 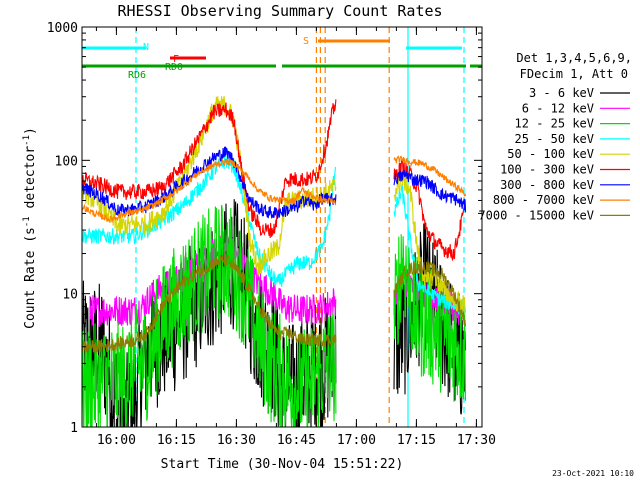 I want to click on x-tick-label: 16:30, so click(x=236, y=440).